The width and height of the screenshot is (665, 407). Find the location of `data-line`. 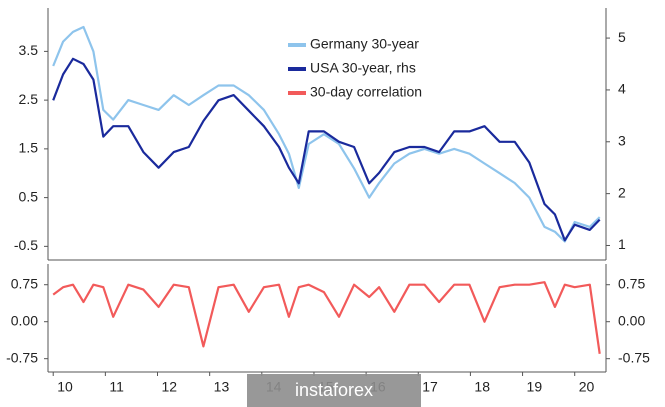

data-line is located at coordinates (326, 317).